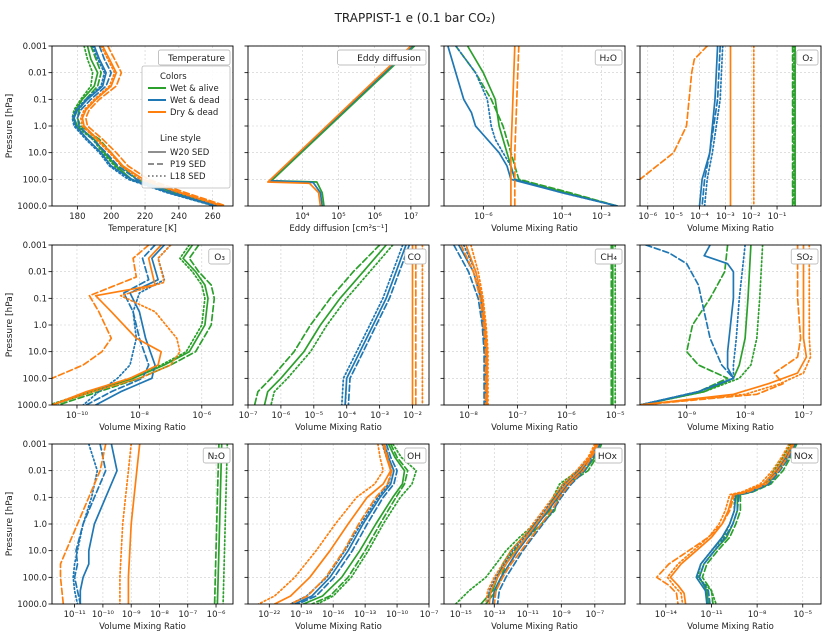 The image size is (830, 639). What do you see at coordinates (77, 217) in the screenshot?
I see `x-tick-label: 180` at bounding box center [77, 217].